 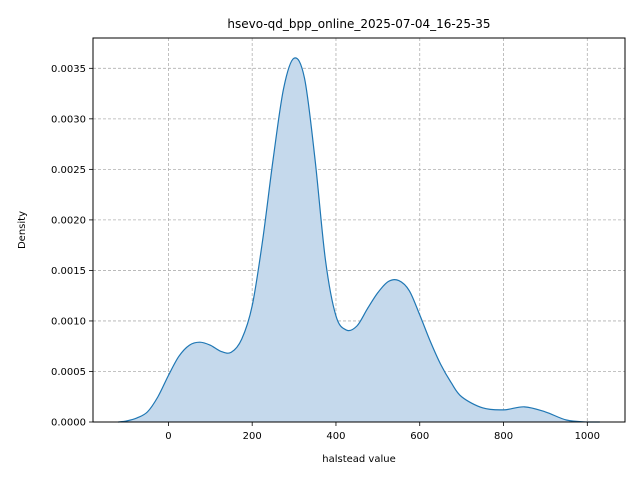 I want to click on x-axis-label: halstead value, so click(x=359, y=459).